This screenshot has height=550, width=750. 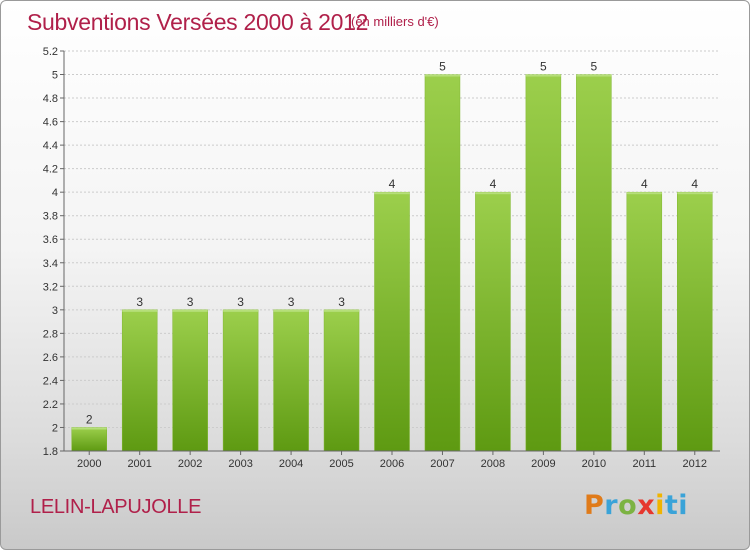 I want to click on y-tick-label: 4.4, so click(x=50, y=146).